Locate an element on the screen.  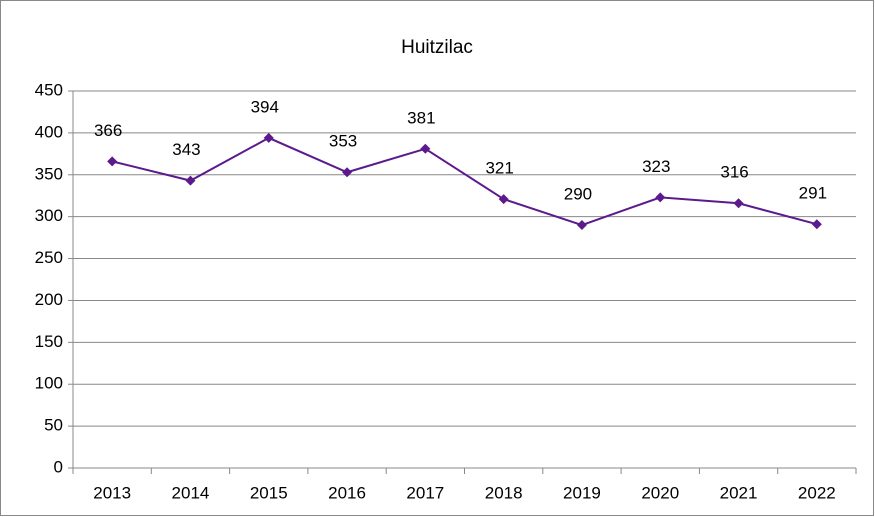
y-tick-label: 400 is located at coordinates (49, 131).